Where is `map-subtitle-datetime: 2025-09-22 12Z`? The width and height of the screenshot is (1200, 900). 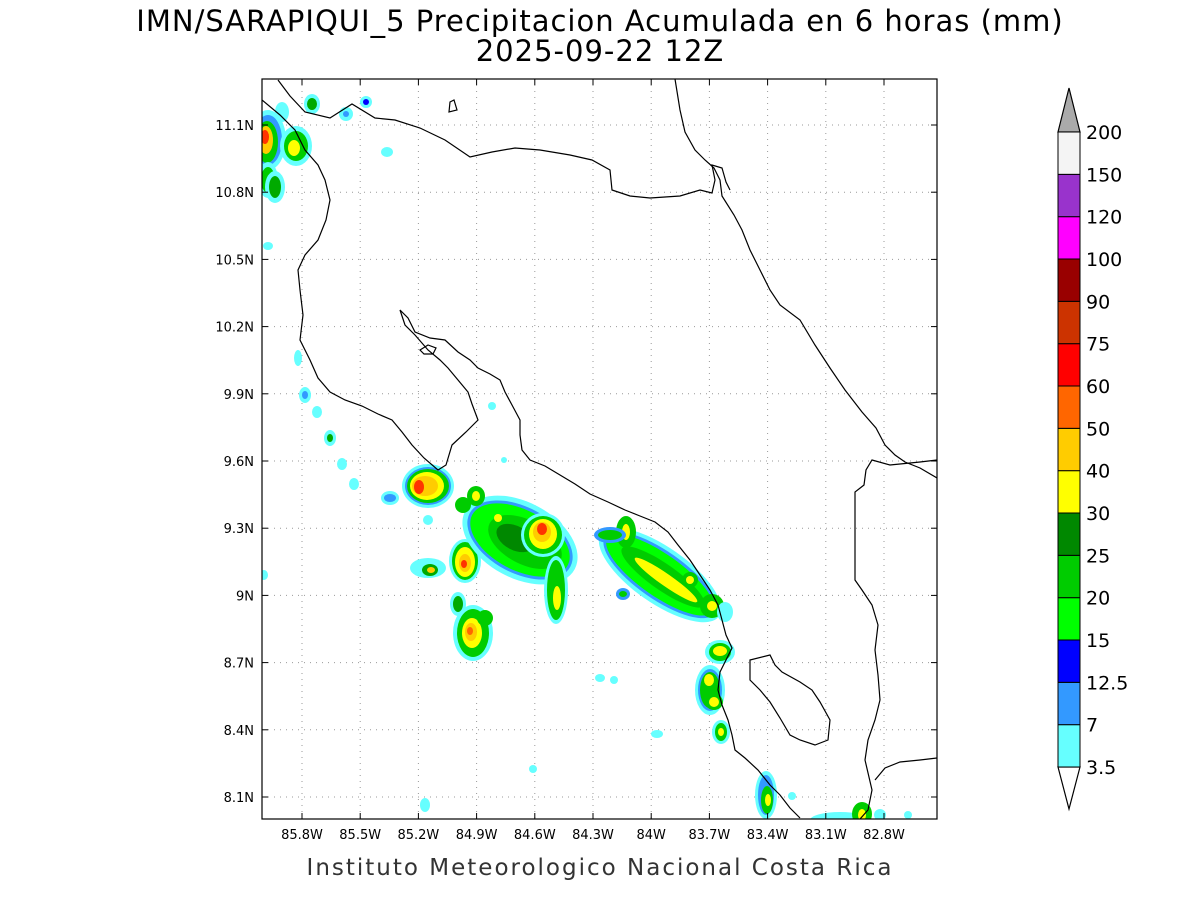
map-subtitle-datetime: 2025-09-22 12Z is located at coordinates (600, 51).